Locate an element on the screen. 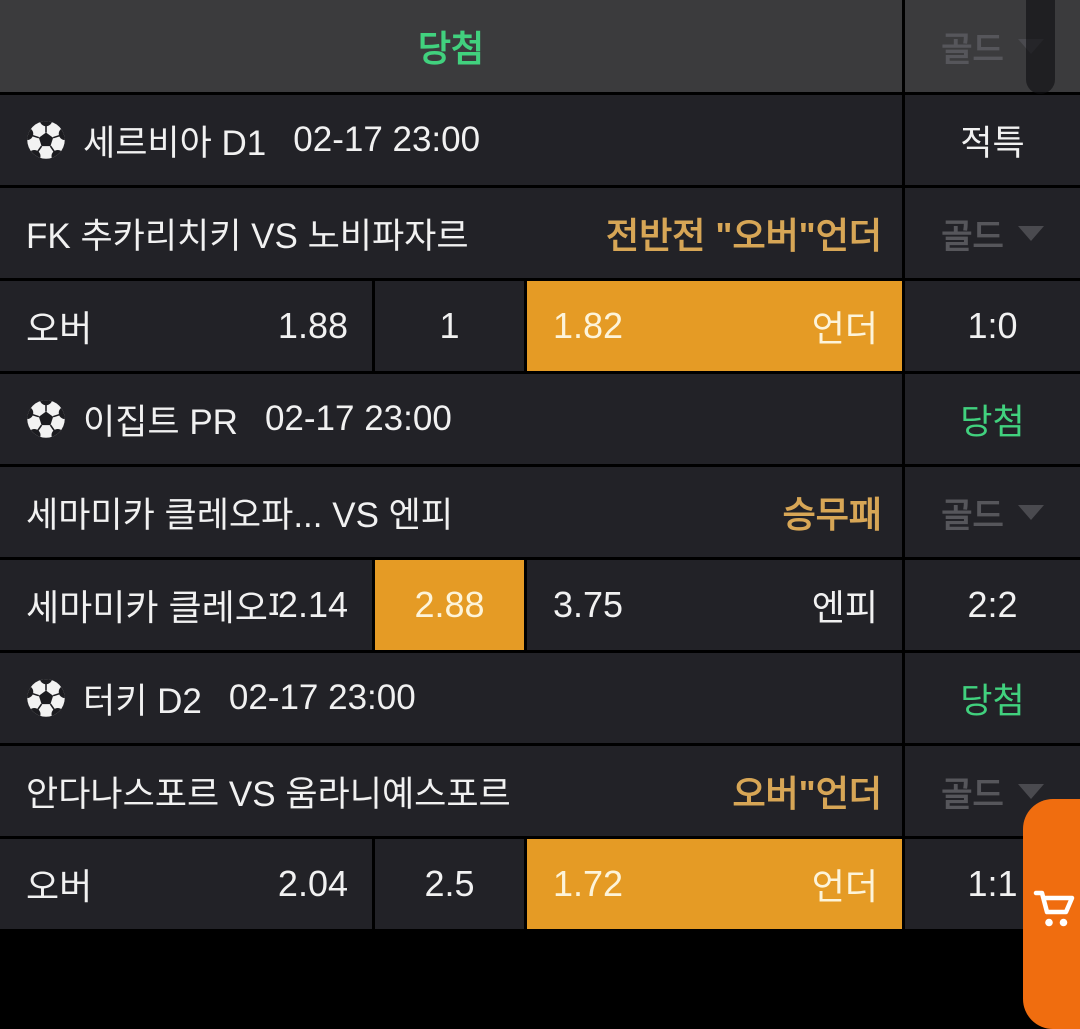 The image size is (1080, 1029). odds-cell-over: 오버 2.04 is located at coordinates (187, 884).